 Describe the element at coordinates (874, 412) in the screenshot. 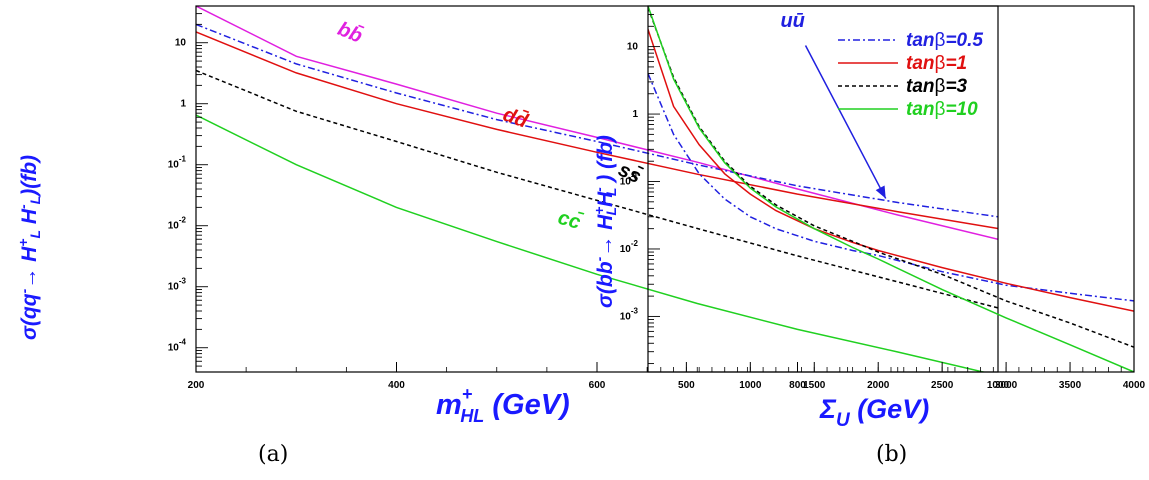

I see `panel-b-x-label: ΣU (GeV)` at that location.